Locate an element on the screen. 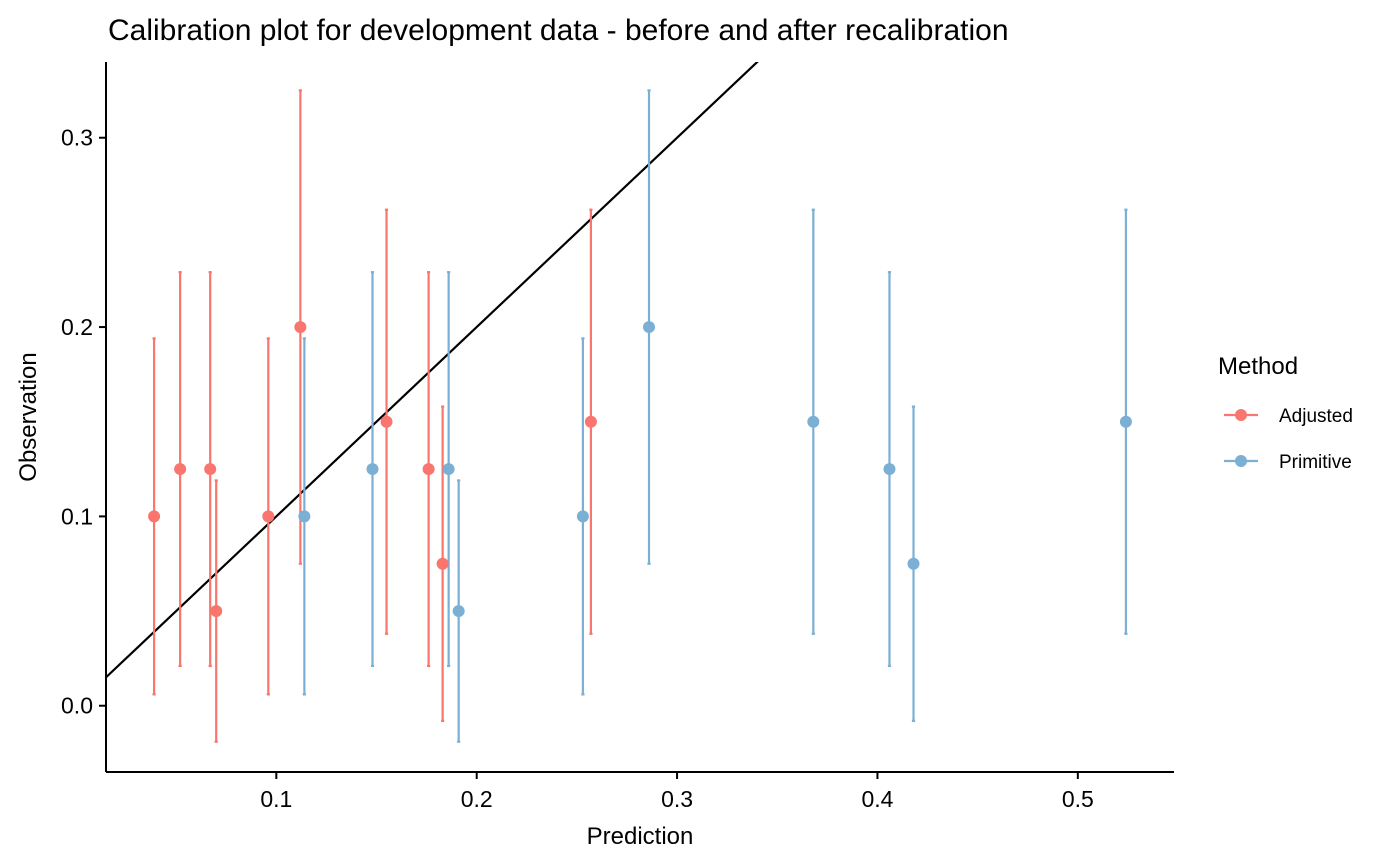 This screenshot has width=1400, height=865. y-tick-label: 0.2 is located at coordinates (77, 327).